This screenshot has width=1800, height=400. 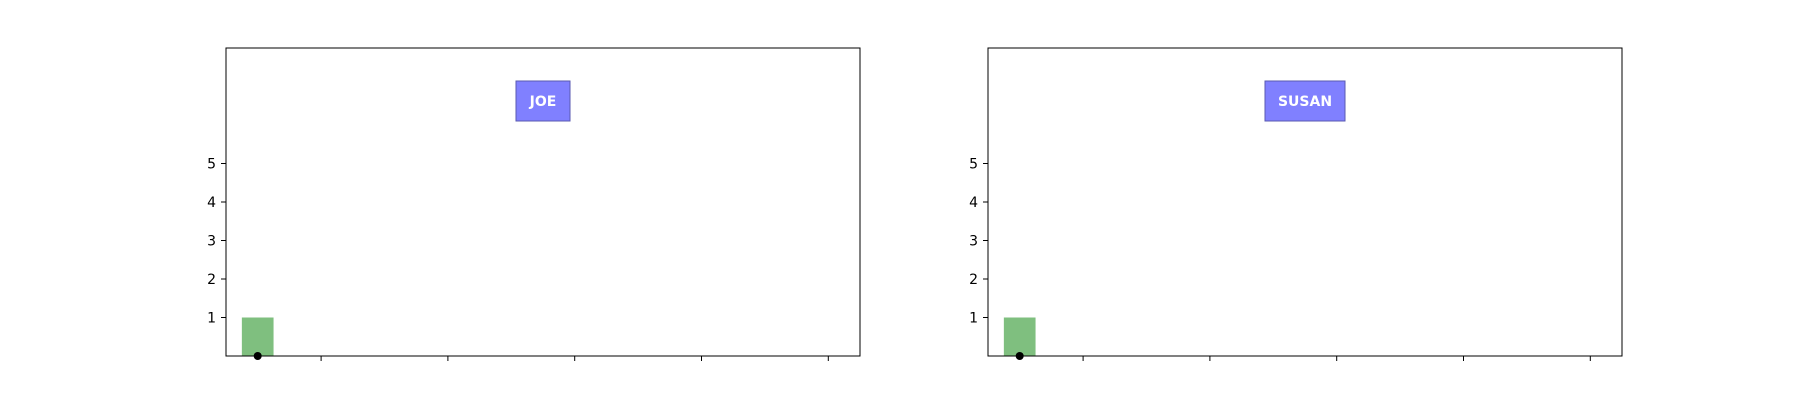 I want to click on panel-label: JOE, so click(x=543, y=102).